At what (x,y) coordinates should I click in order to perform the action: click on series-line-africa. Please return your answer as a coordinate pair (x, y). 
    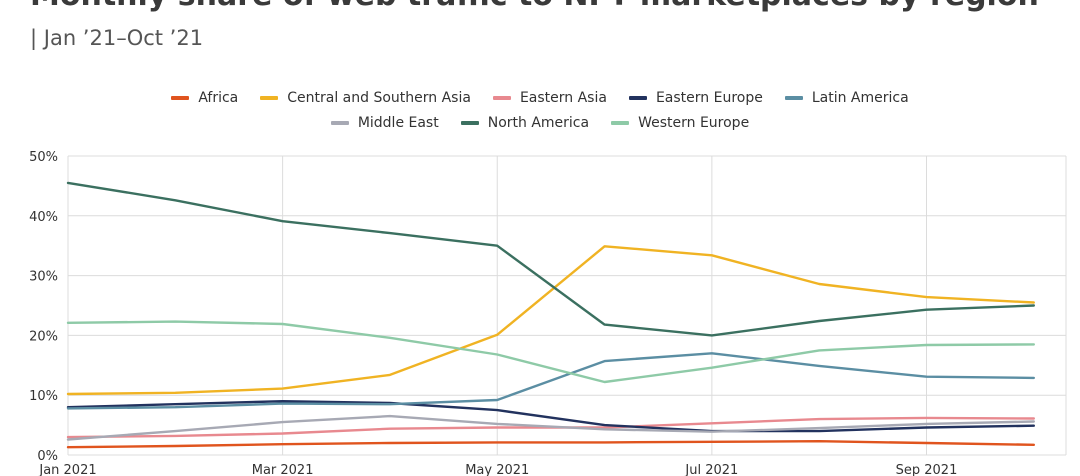
    Looking at the image, I should click on (551, 444).